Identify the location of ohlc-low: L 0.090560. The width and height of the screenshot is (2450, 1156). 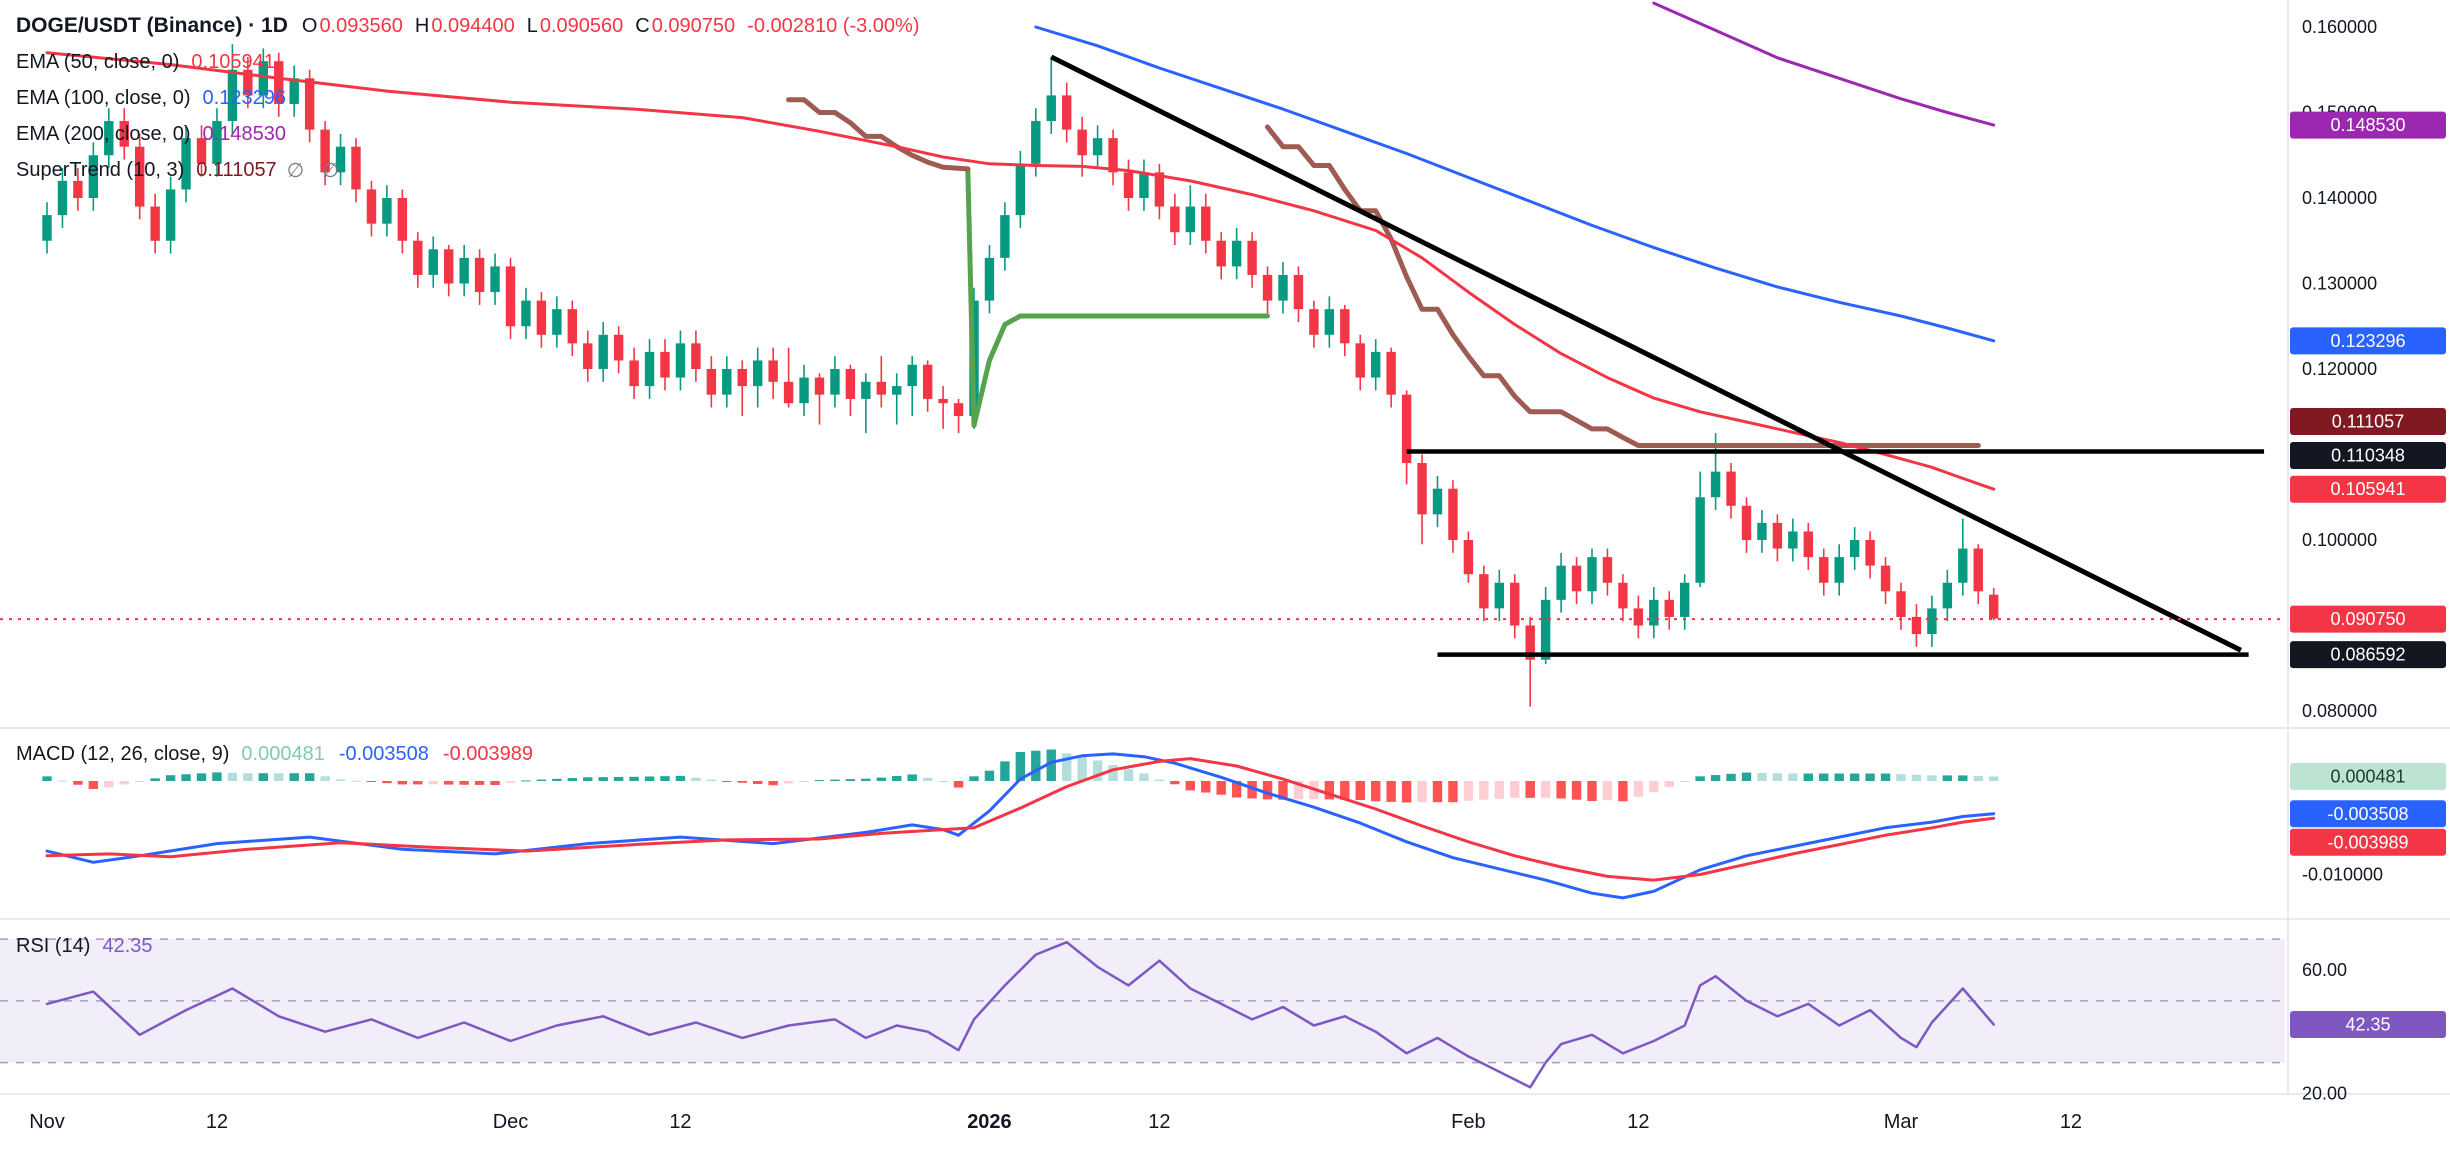
(575, 25).